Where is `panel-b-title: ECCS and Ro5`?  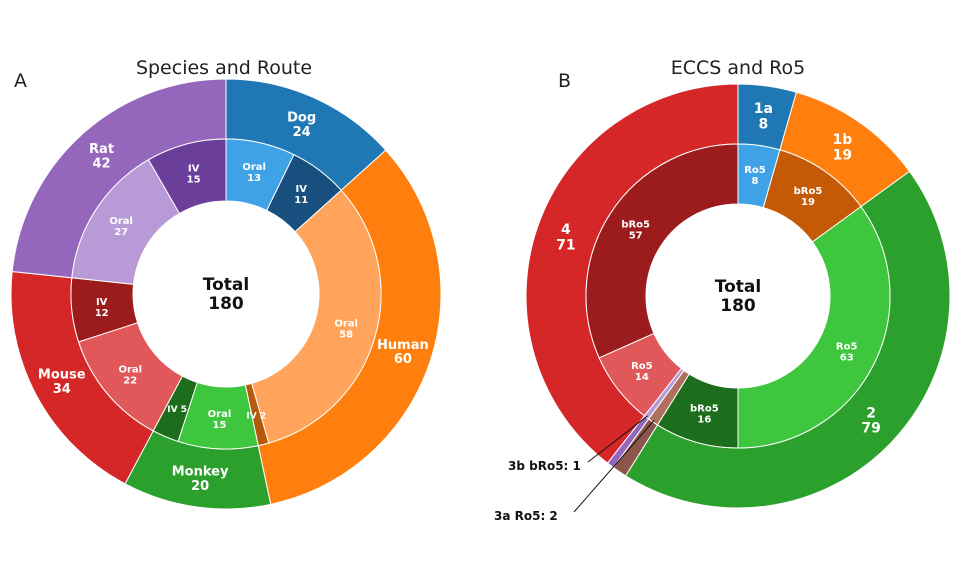
panel-b-title: ECCS and Ro5 is located at coordinates (738, 68).